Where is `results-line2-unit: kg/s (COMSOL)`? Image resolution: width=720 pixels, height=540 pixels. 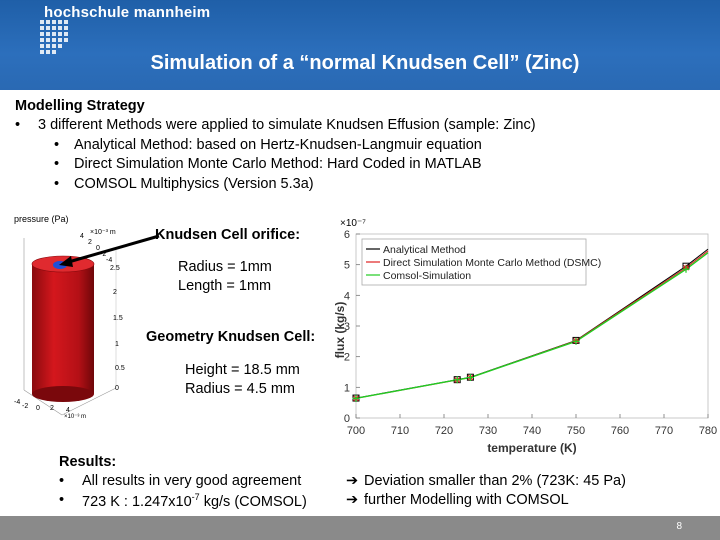
results-line2-unit: kg/s (COMSOL) is located at coordinates (253, 501).